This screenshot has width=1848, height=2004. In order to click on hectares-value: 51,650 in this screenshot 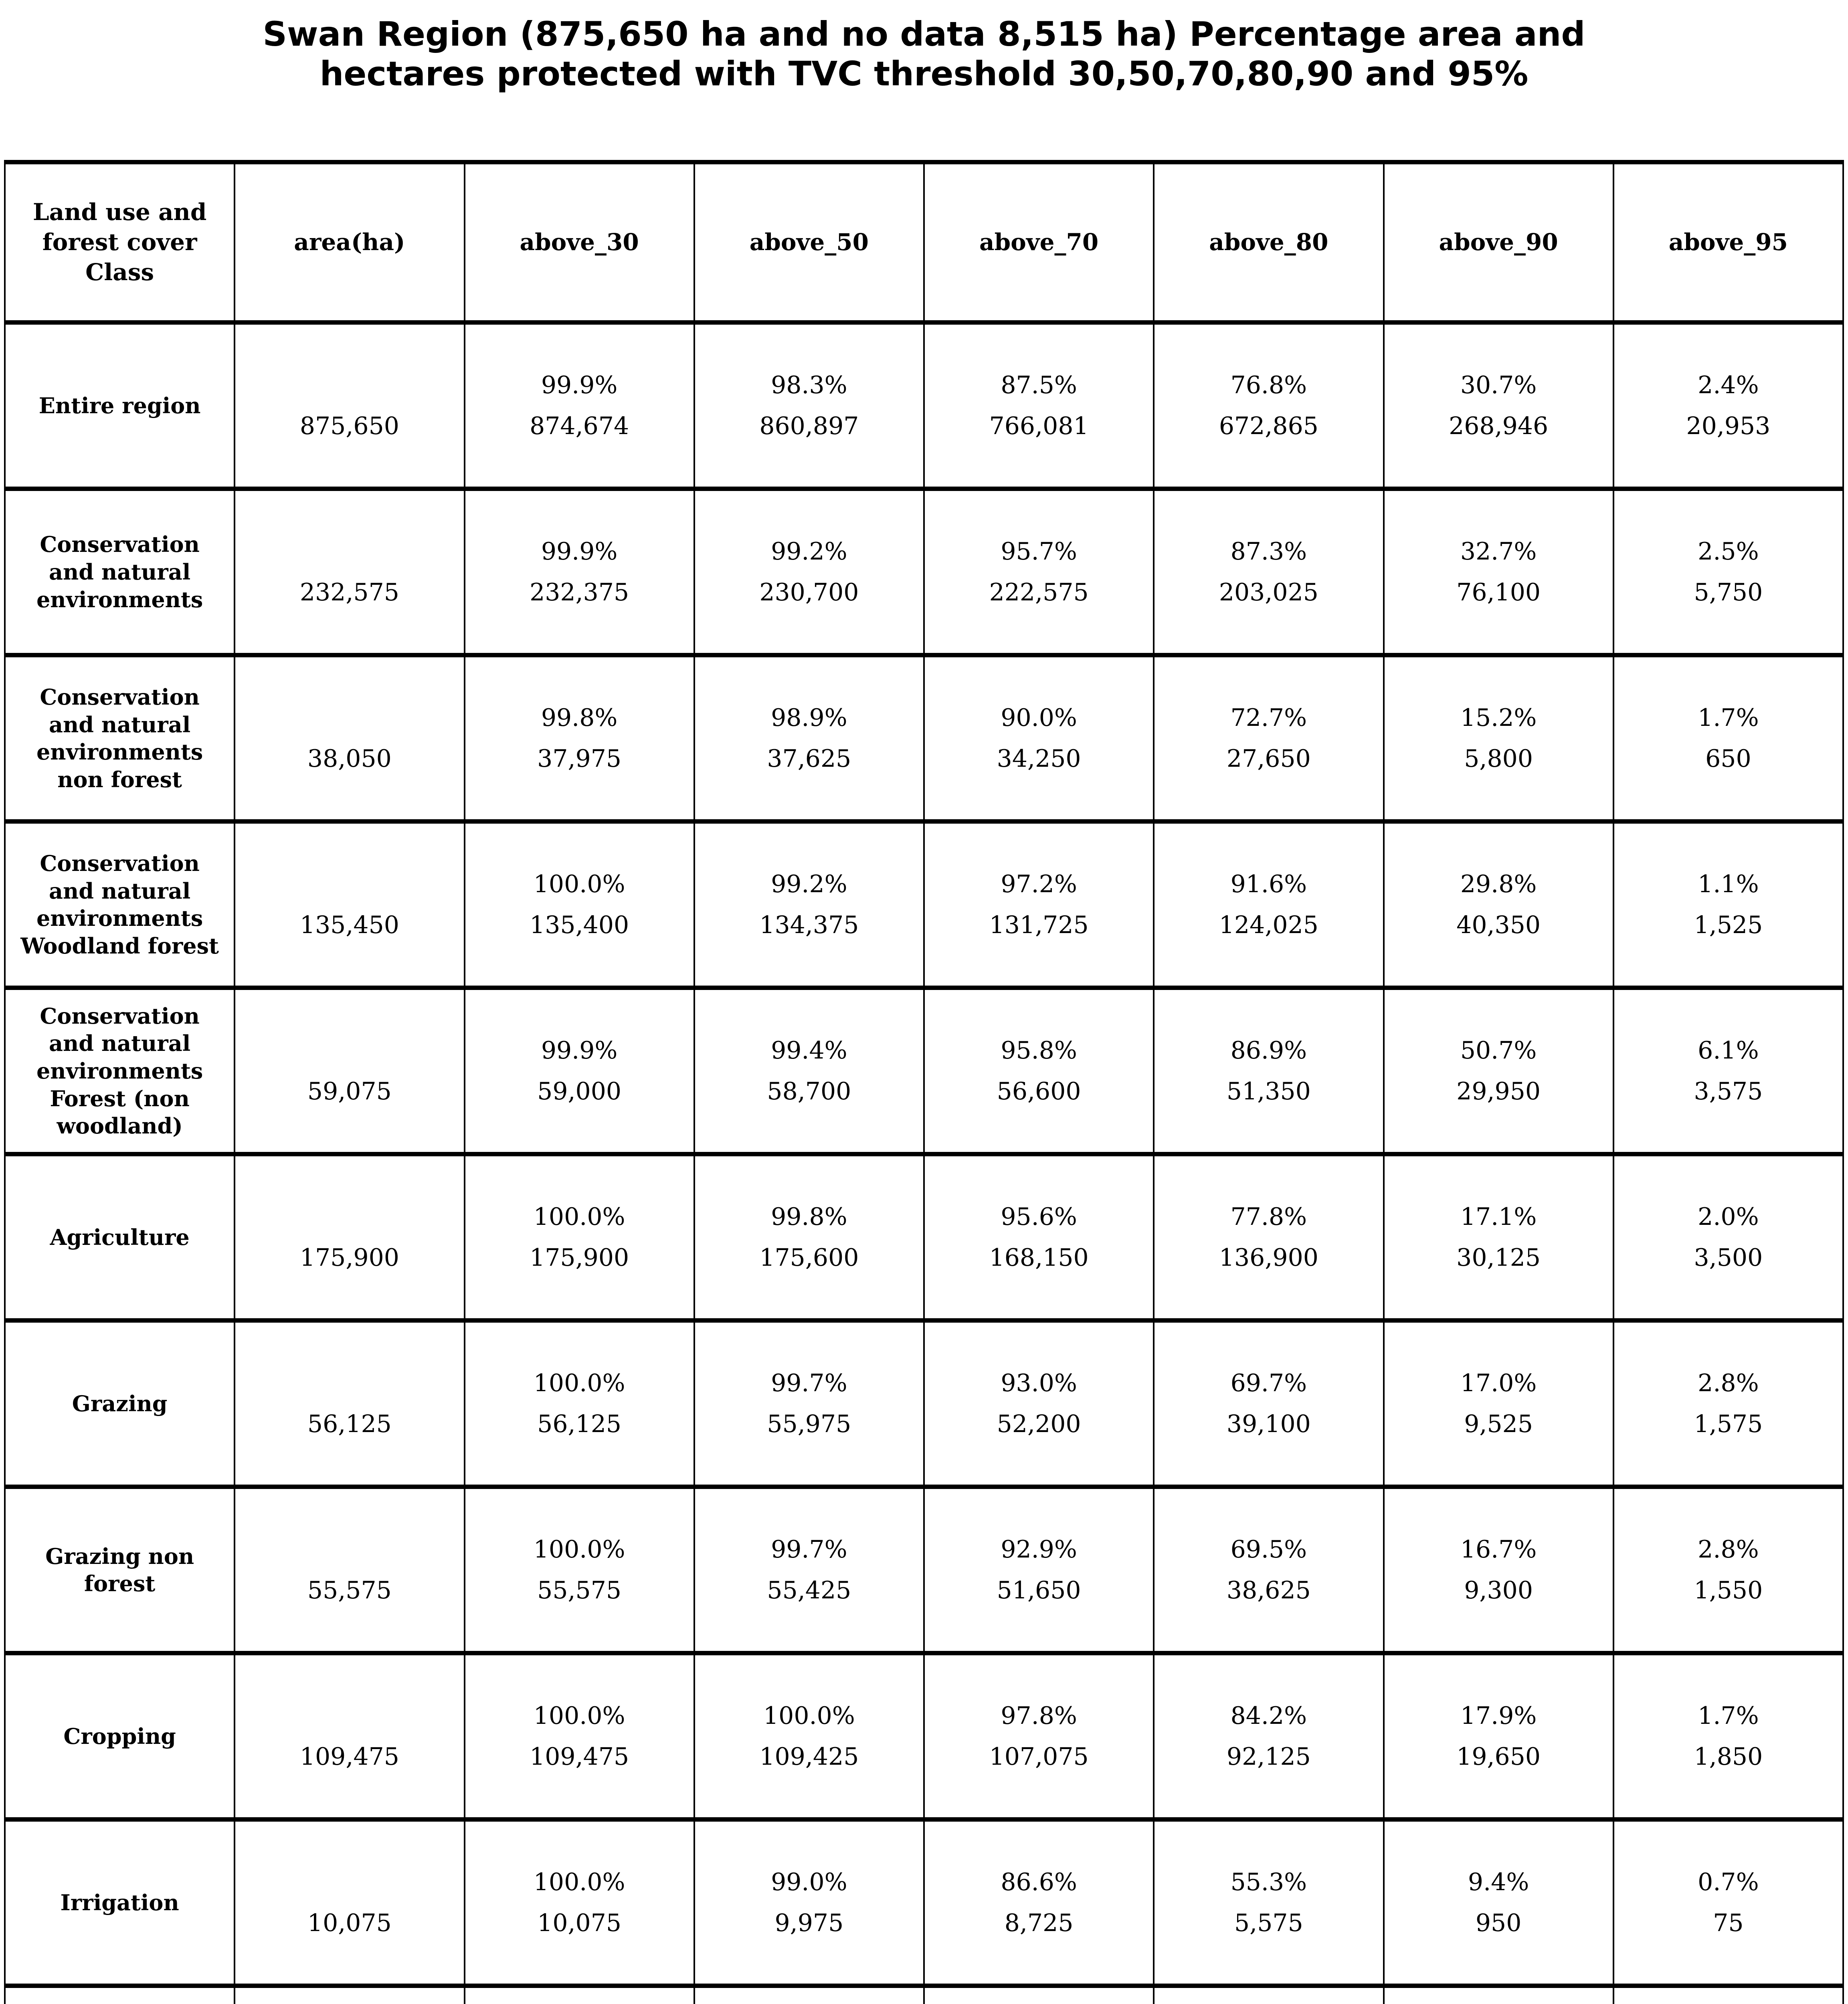, I will do `click(1039, 1591)`.